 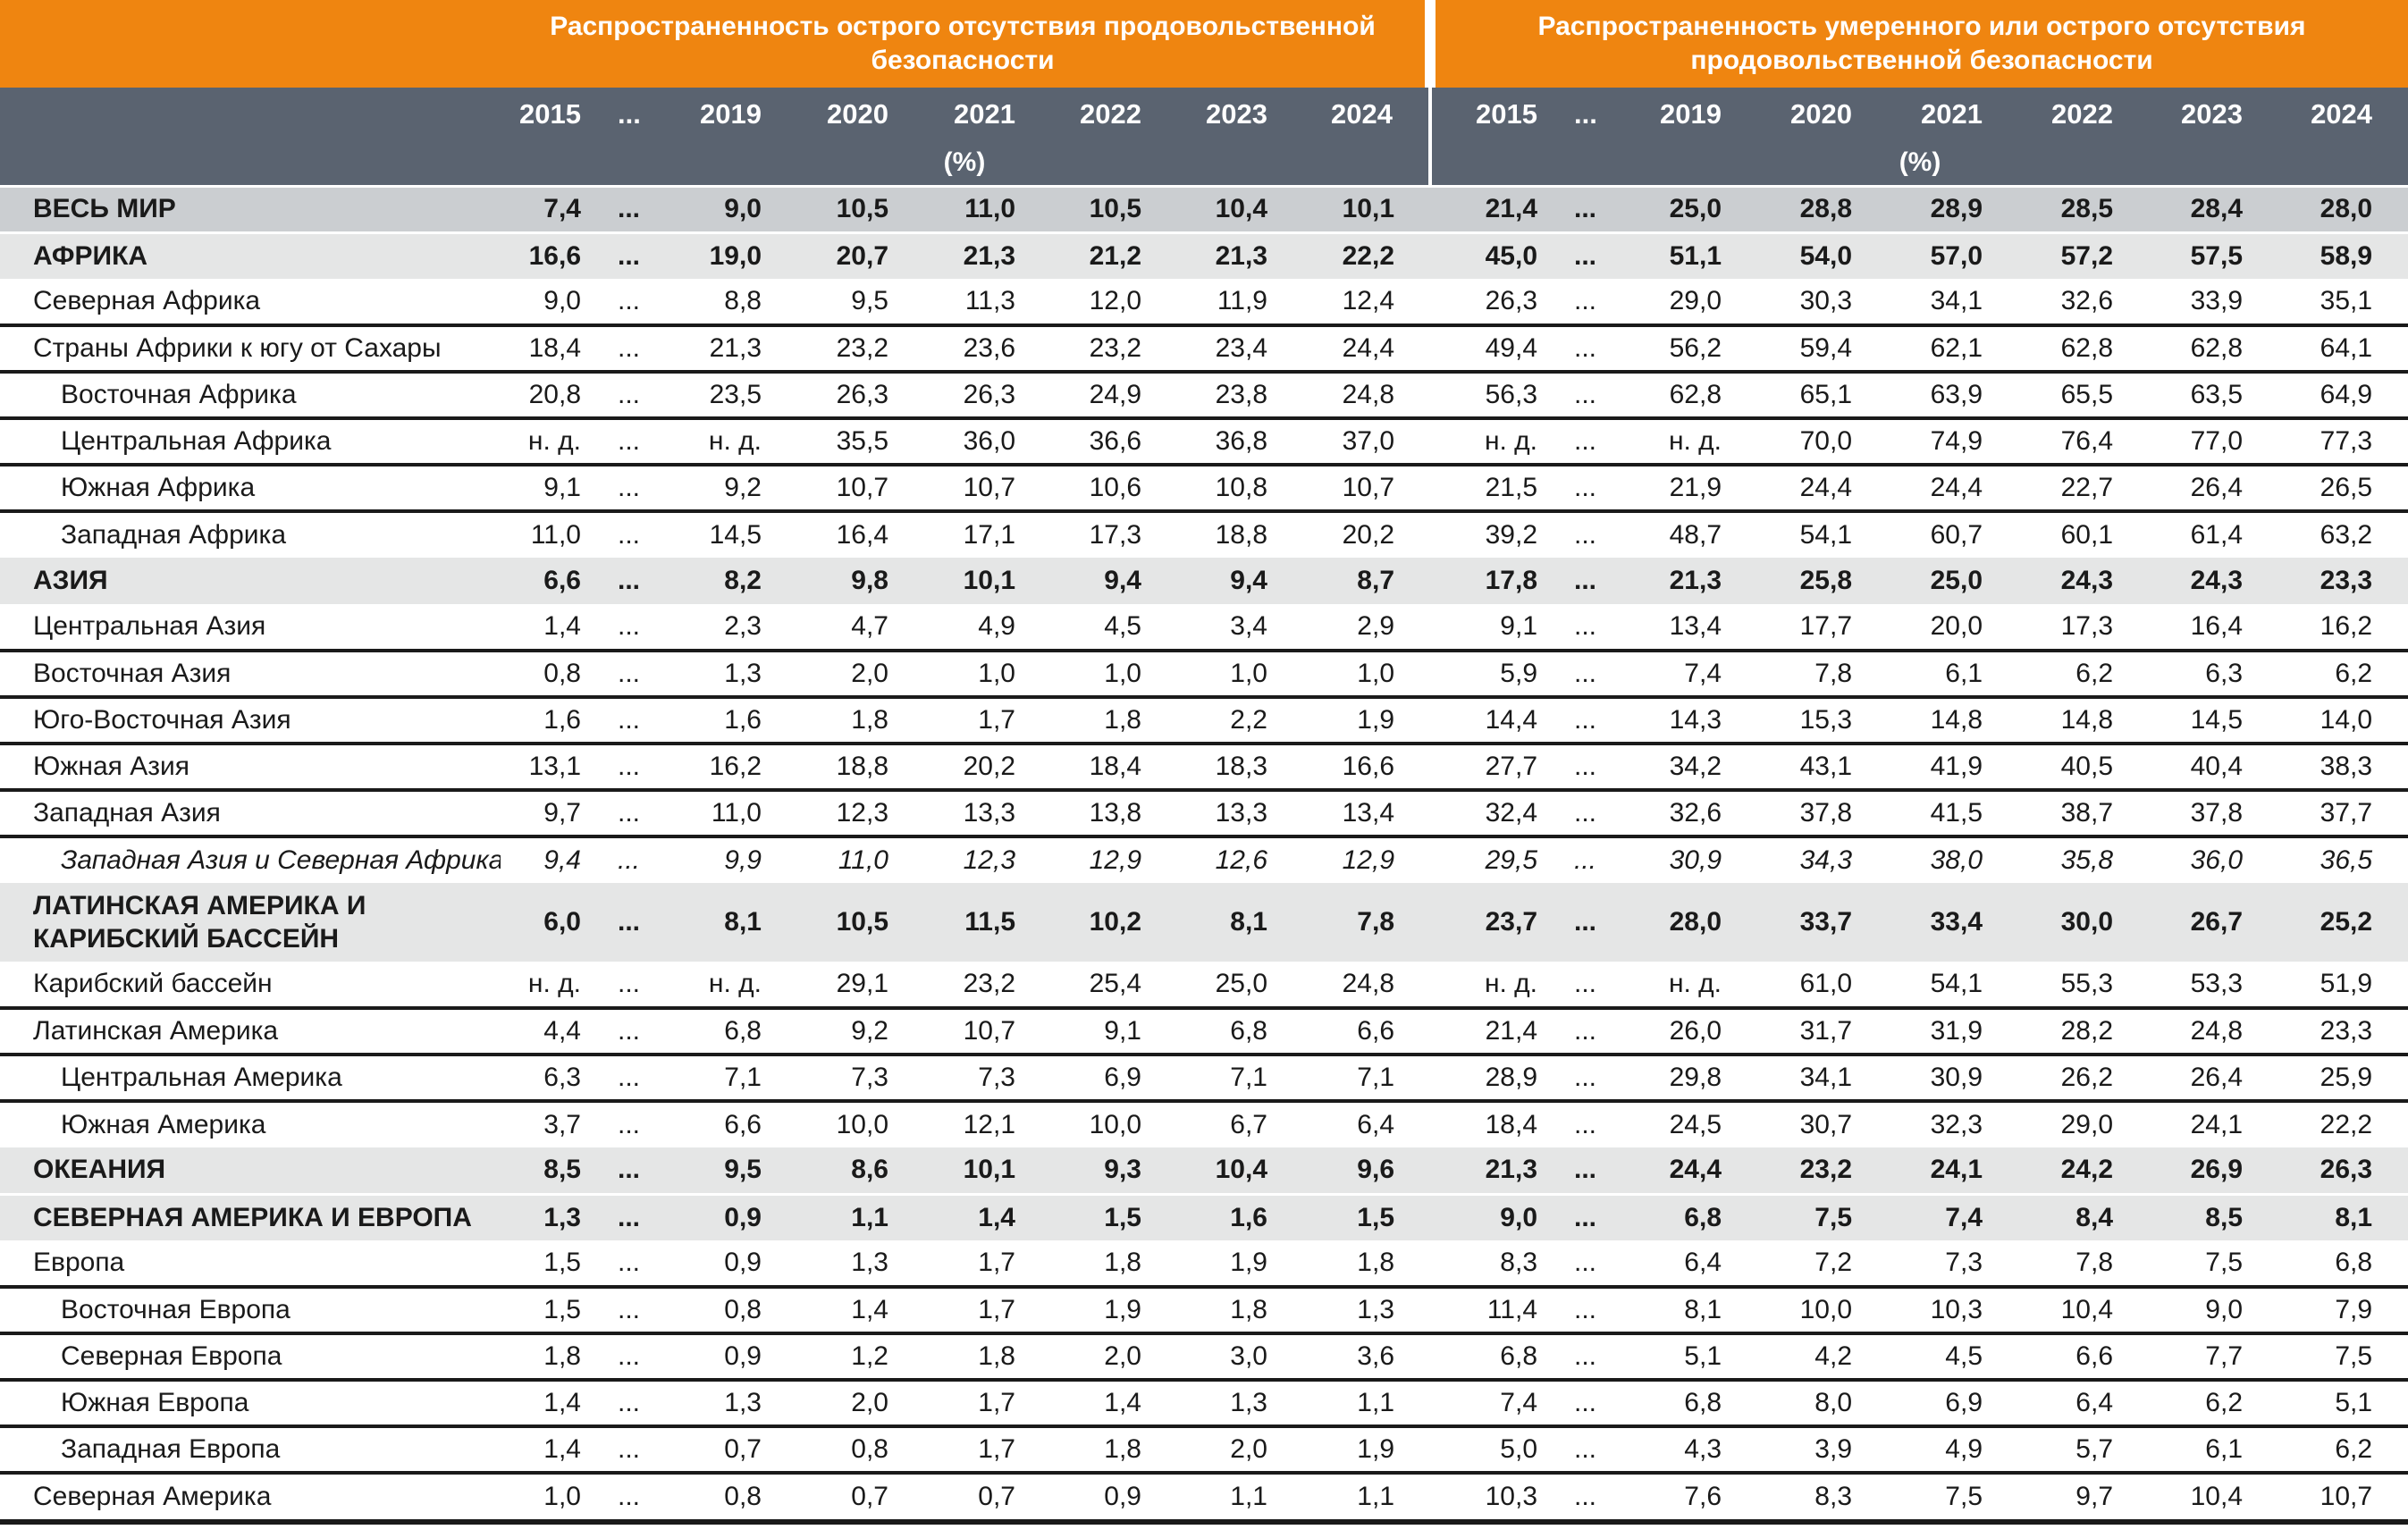 What do you see at coordinates (2217, 300) in the screenshot?
I see `value-cell: 33,9` at bounding box center [2217, 300].